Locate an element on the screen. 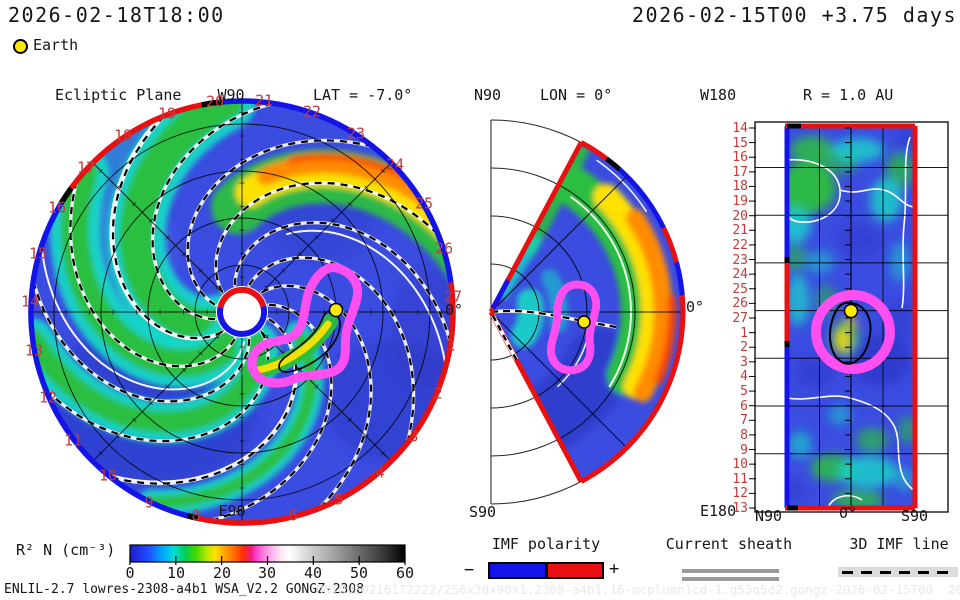 The height and width of the screenshot is (600, 960). radial-day-label: 8 is located at coordinates (744, 435).